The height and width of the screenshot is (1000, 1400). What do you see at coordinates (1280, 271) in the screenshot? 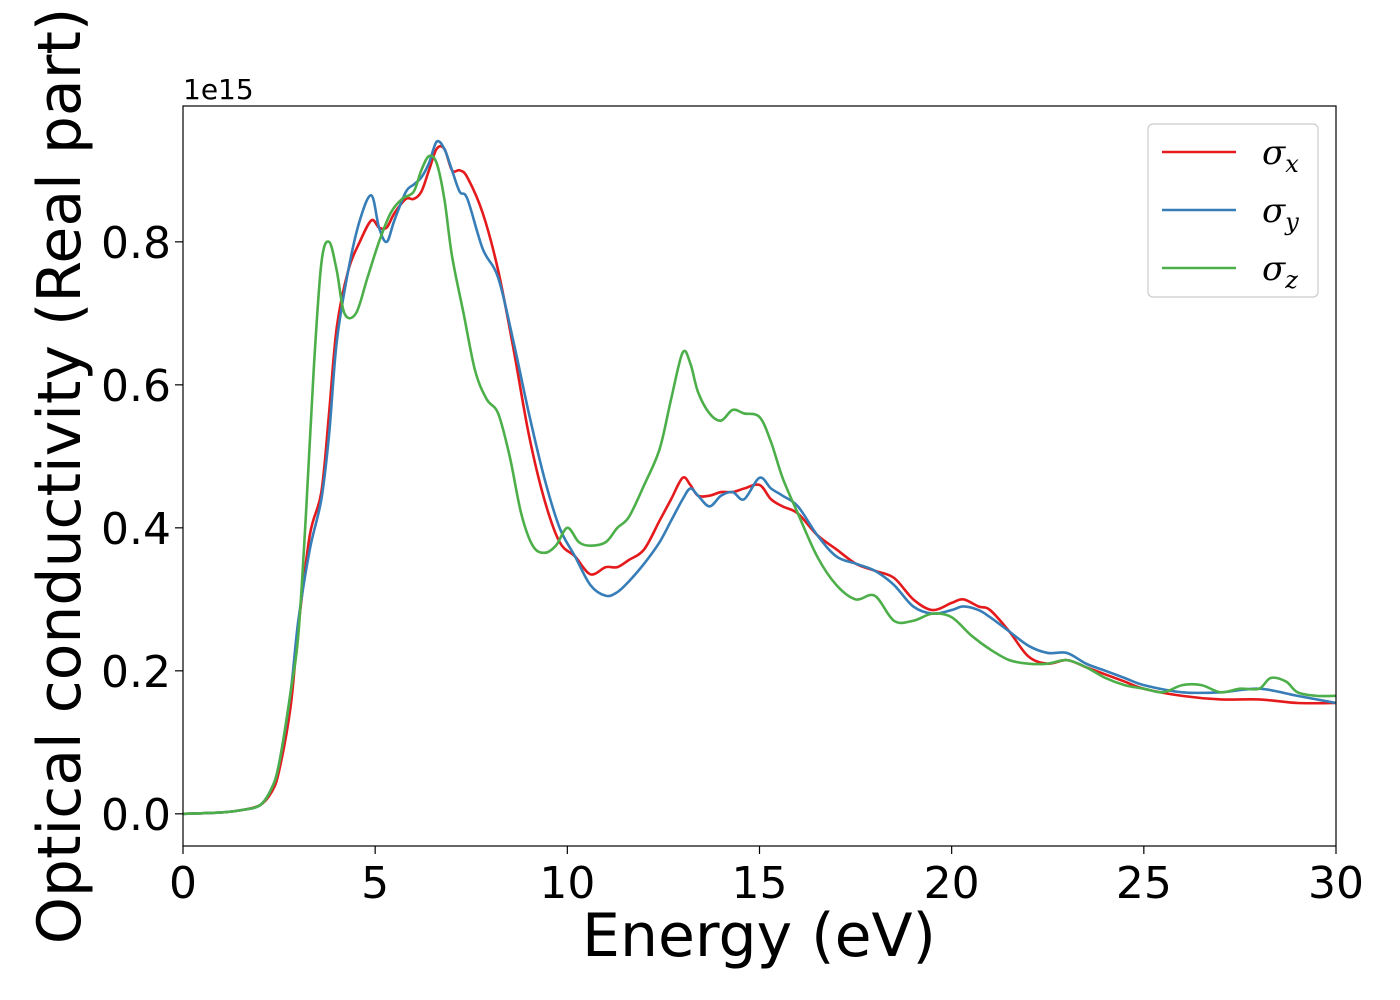
I see `legend-label-z: σz` at bounding box center [1280, 271].